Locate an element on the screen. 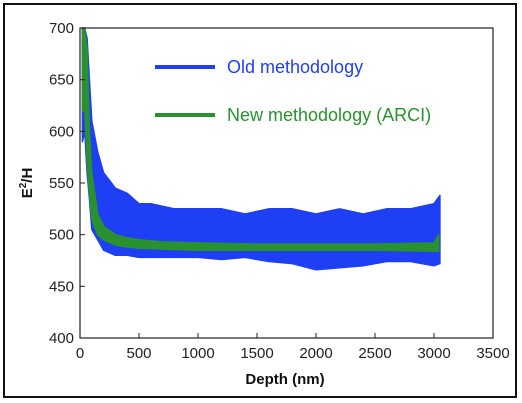 This screenshot has width=522, height=403. x-tick-label-1500: 1500 is located at coordinates (256, 353).